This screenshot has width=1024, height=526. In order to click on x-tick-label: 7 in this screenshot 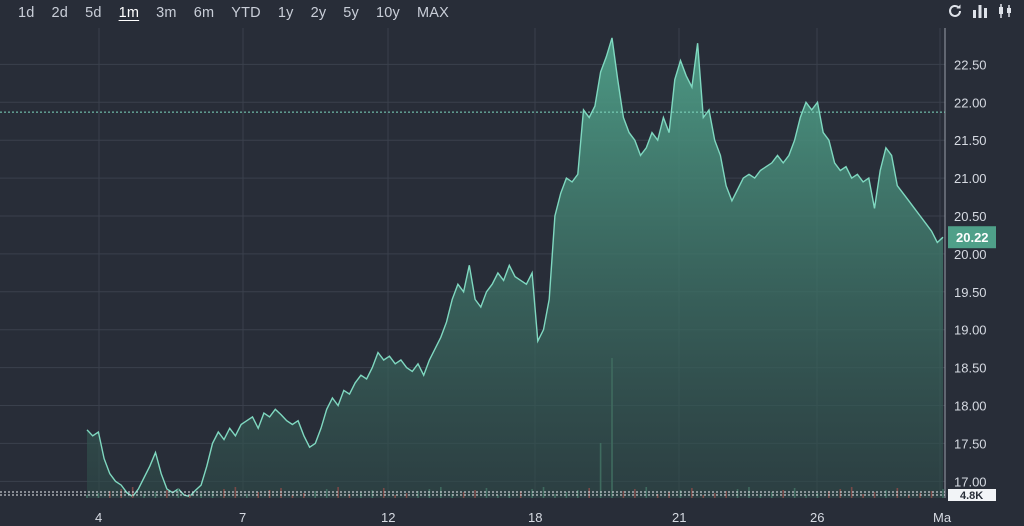, I will do `click(242, 517)`.